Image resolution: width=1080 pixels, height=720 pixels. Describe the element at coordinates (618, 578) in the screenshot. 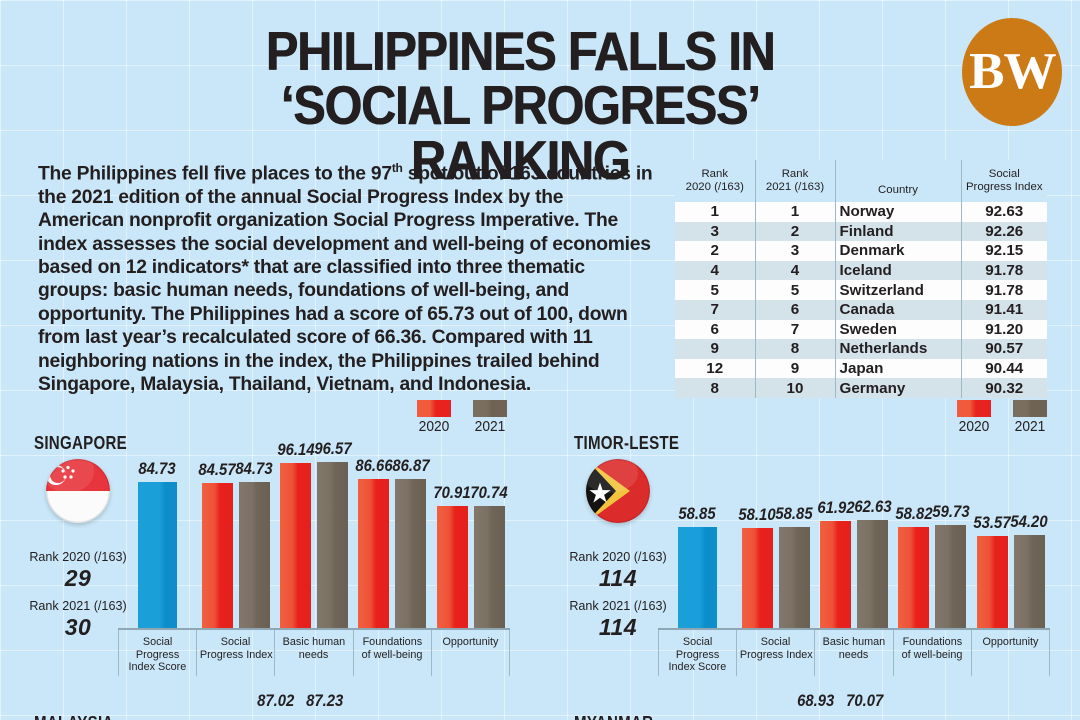

I see `rank-2020-value: 114` at that location.